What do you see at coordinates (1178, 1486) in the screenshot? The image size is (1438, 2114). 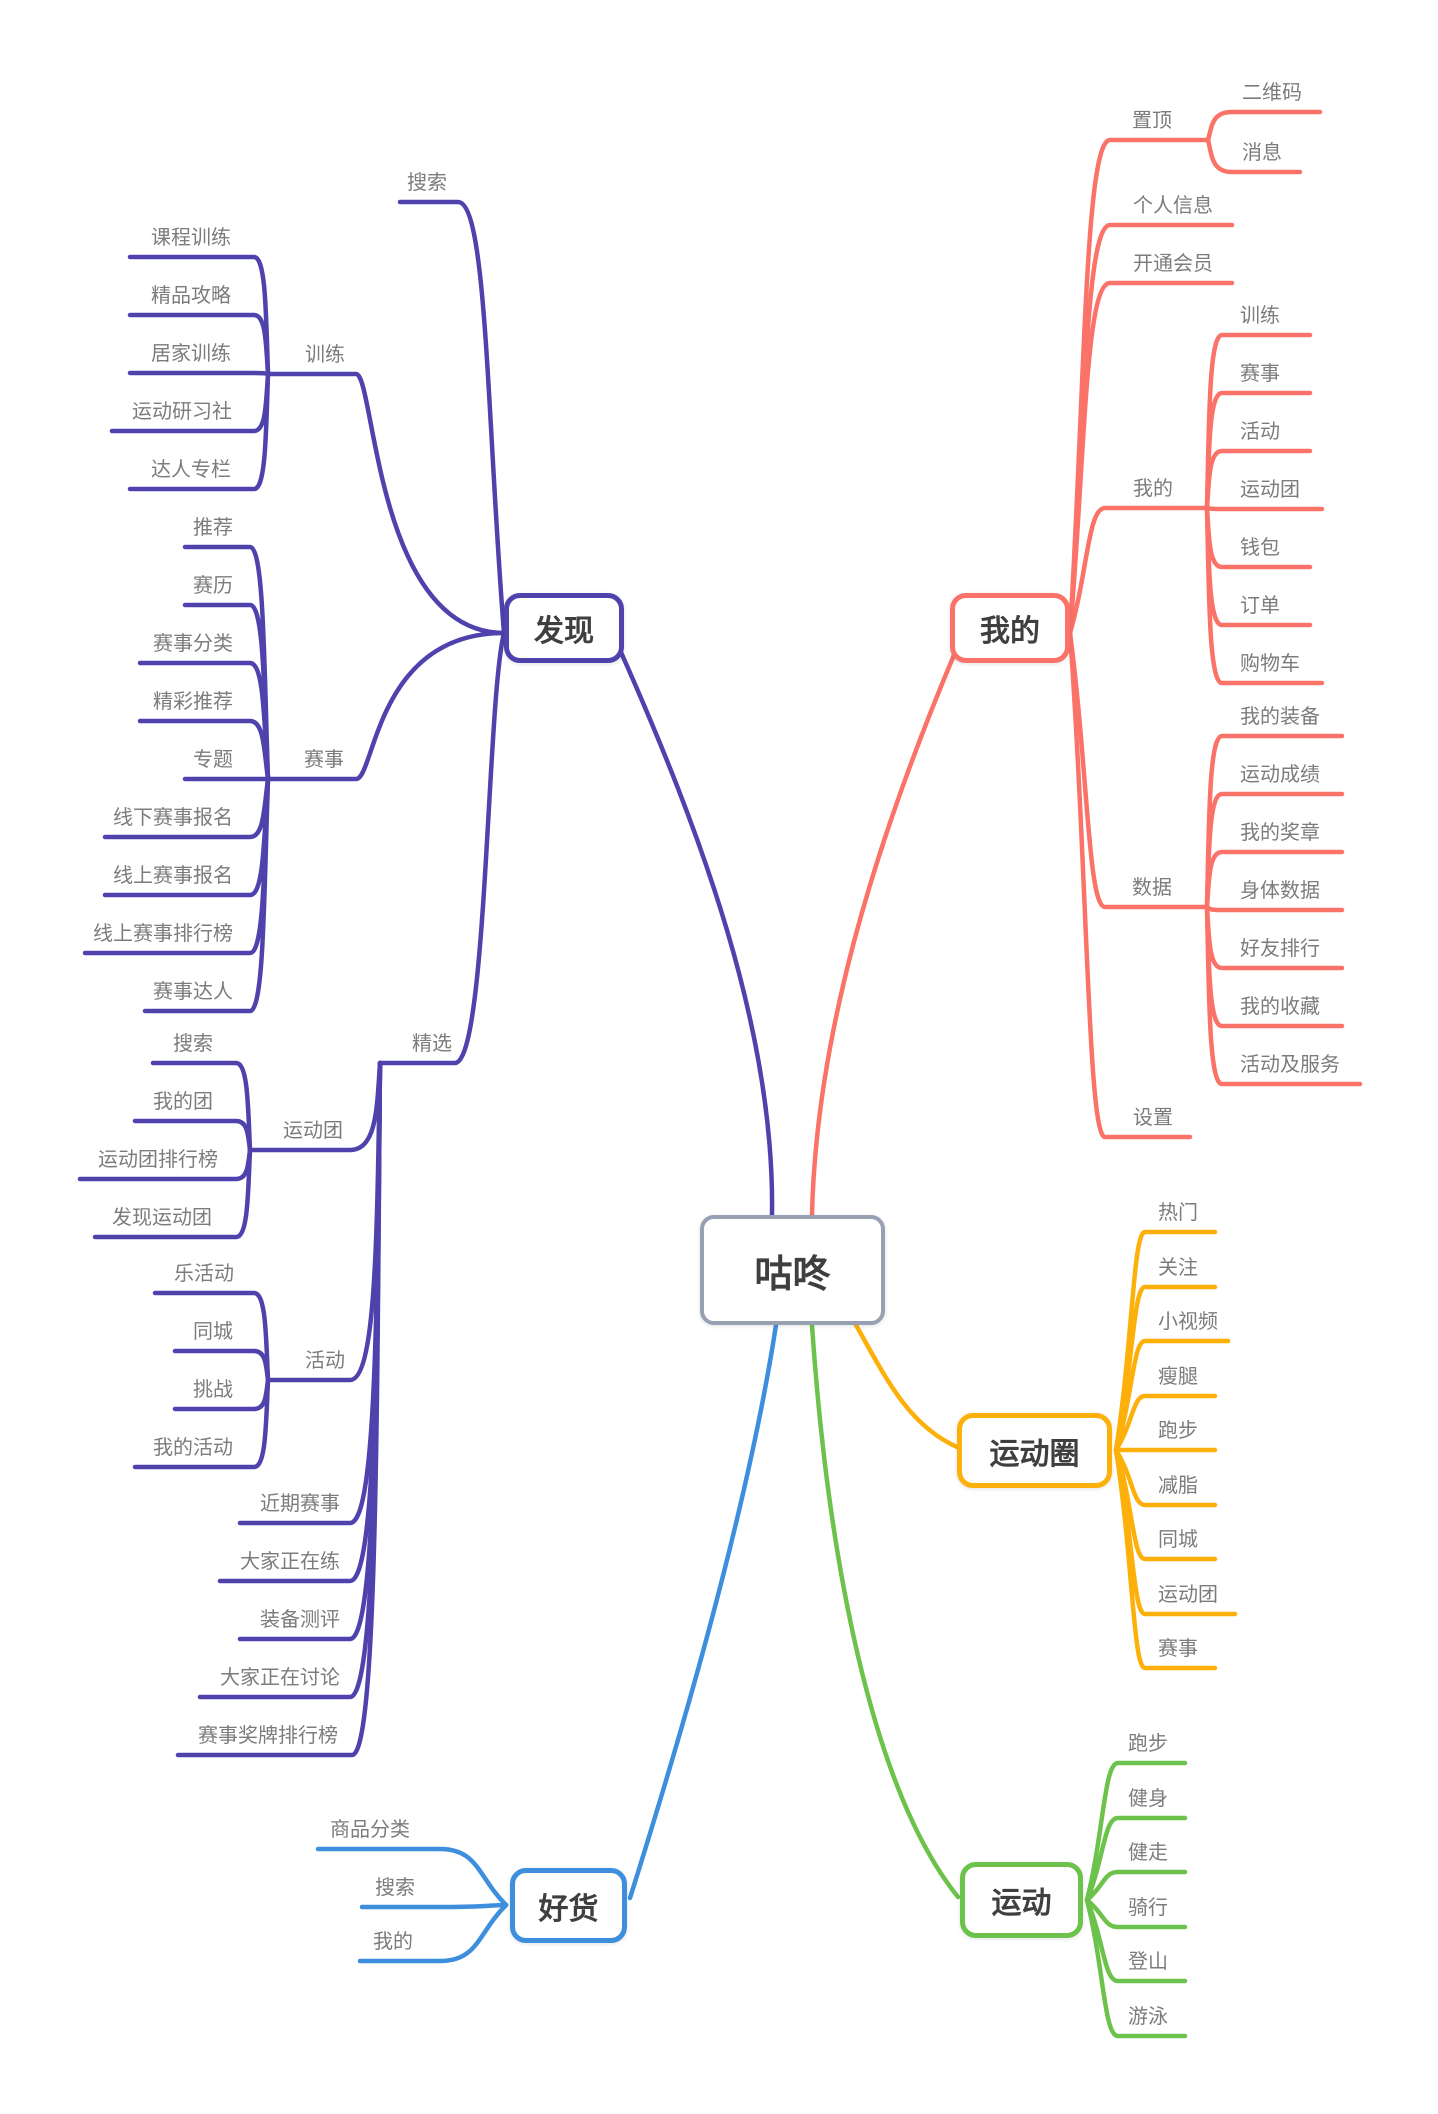 I see `topic-circle-child: 减脂` at bounding box center [1178, 1486].